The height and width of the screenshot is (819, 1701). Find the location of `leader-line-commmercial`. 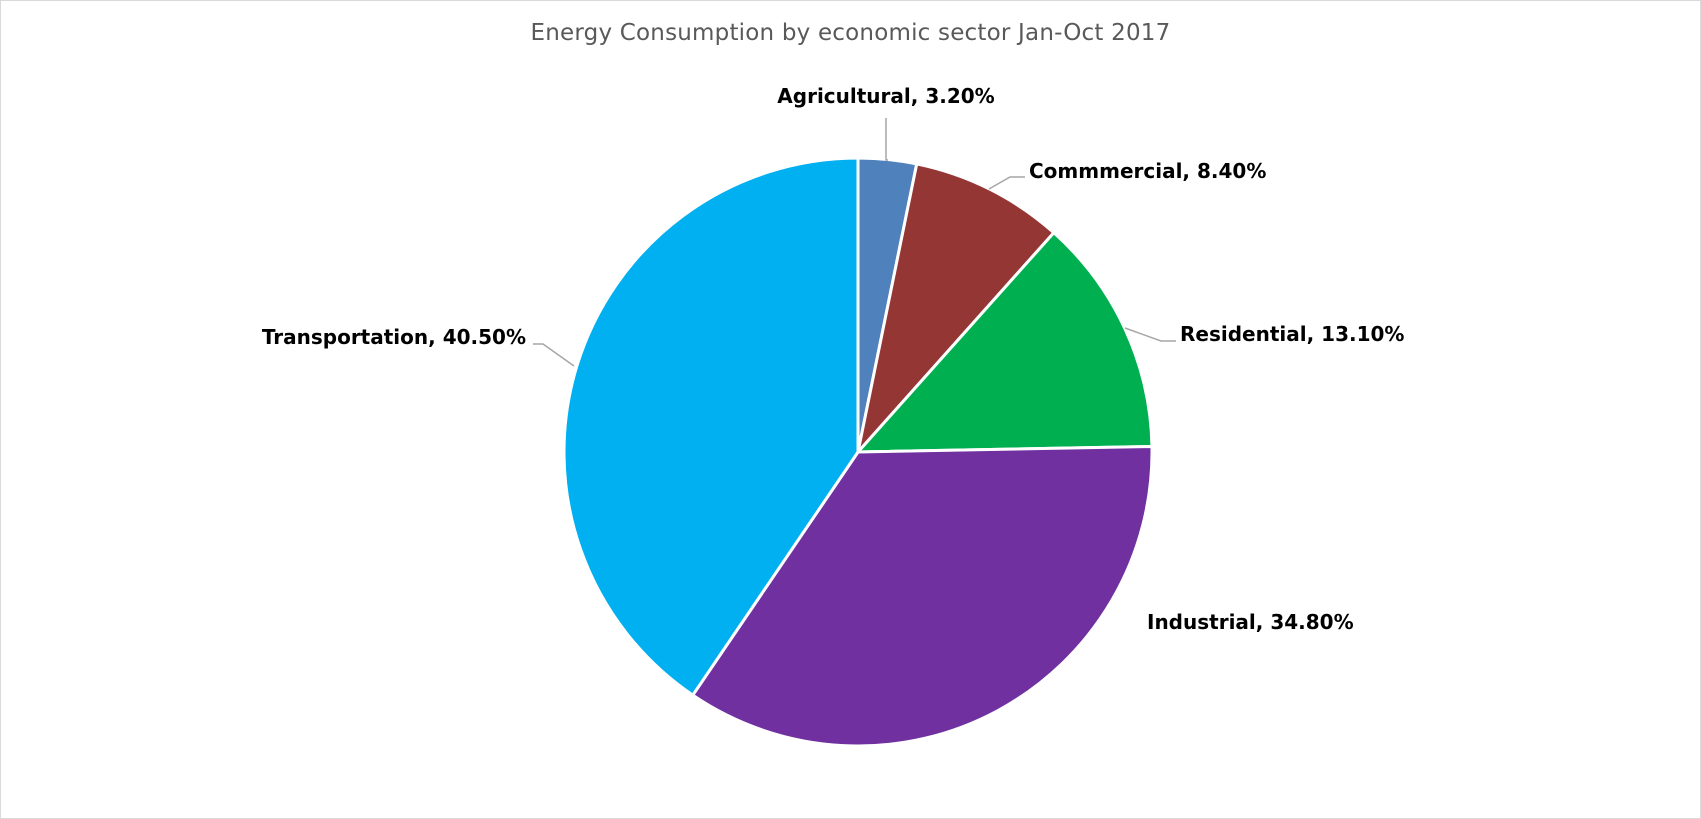

leader-line-commmercial is located at coordinates (1006, 183).